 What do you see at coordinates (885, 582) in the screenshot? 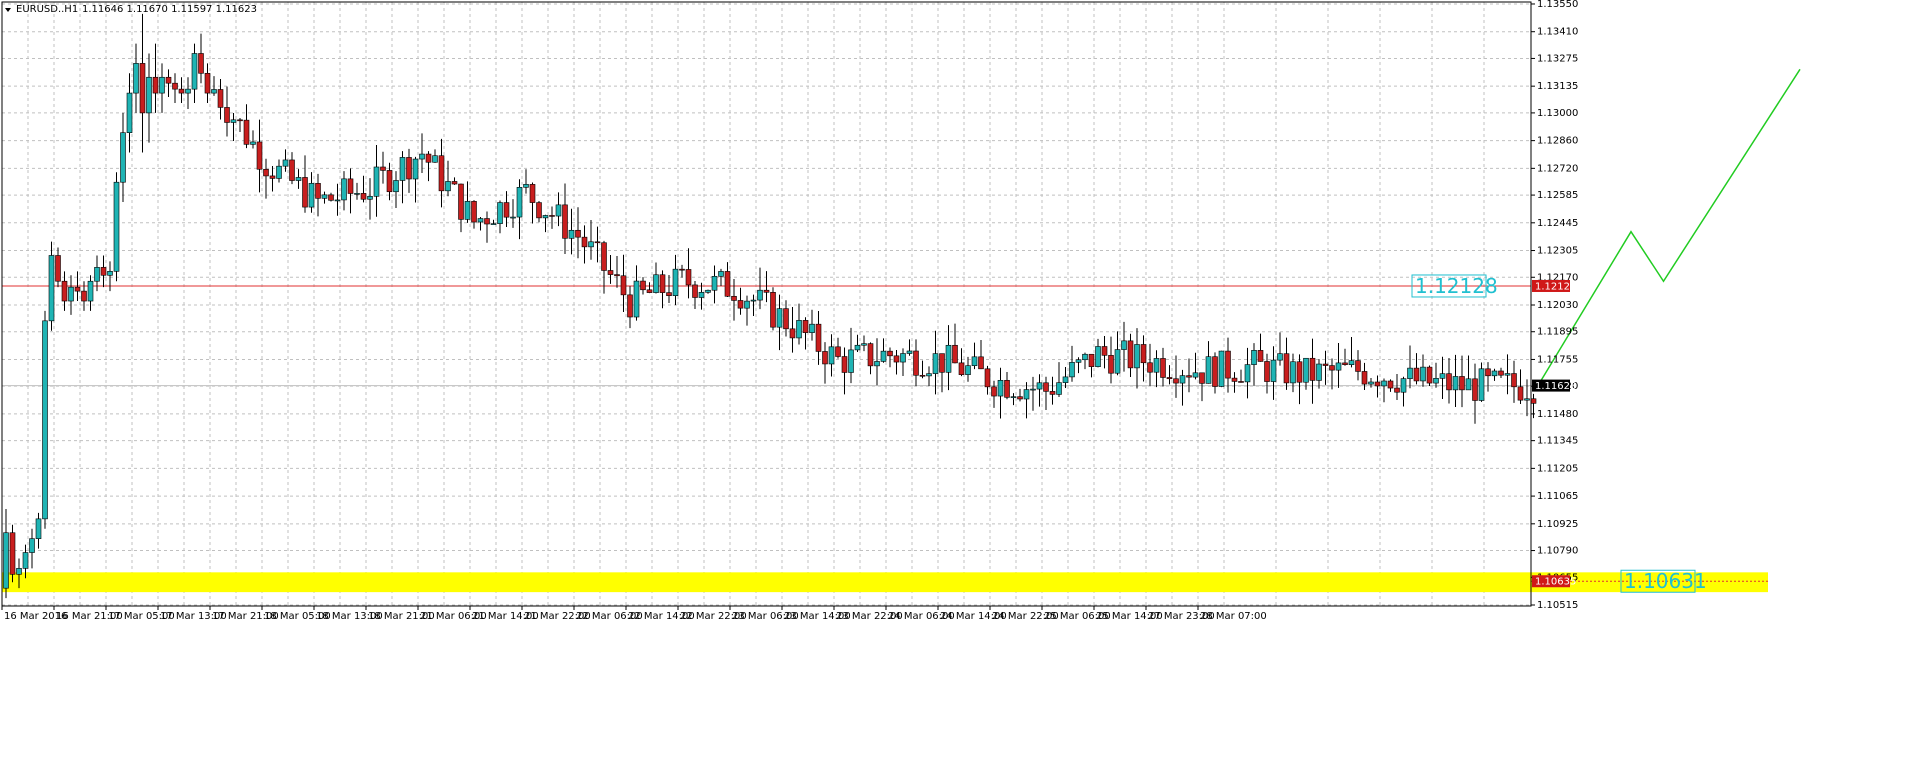
I see `support-zone-band` at bounding box center [885, 582].